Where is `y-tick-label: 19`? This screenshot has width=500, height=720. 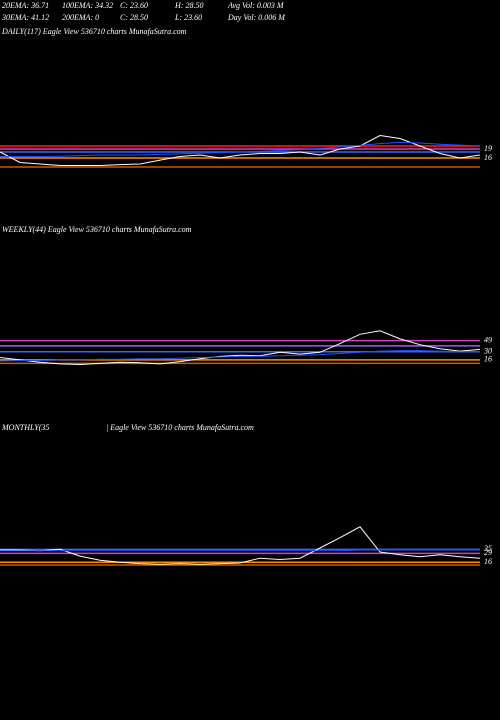
y-tick-label: 19 is located at coordinates (488, 148).